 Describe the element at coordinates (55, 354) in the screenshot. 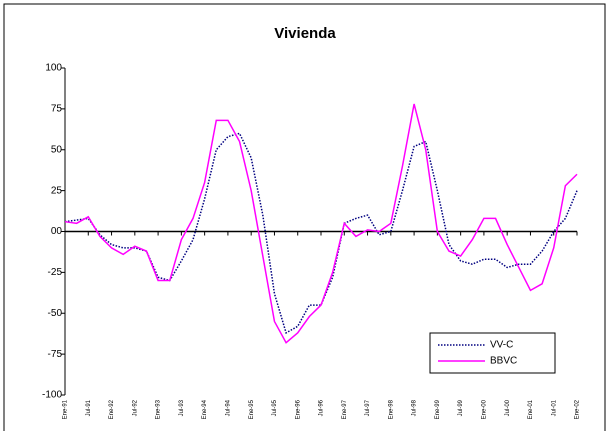

I see `y-tick-label: -75` at that location.